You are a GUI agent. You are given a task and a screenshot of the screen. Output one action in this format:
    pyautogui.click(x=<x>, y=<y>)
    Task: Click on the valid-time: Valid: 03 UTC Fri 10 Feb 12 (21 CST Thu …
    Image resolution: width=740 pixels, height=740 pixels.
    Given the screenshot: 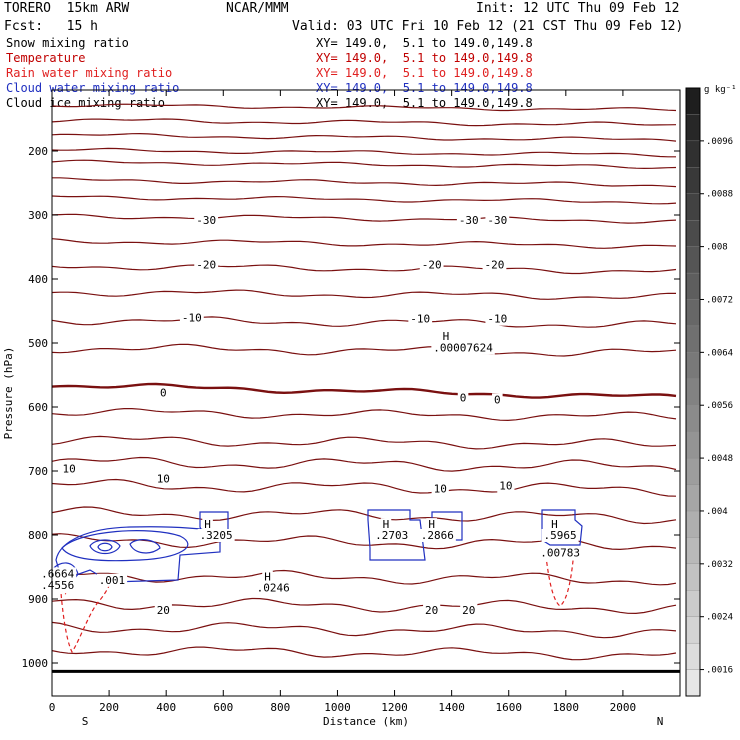 What is the action you would take?
    pyautogui.click(x=488, y=26)
    